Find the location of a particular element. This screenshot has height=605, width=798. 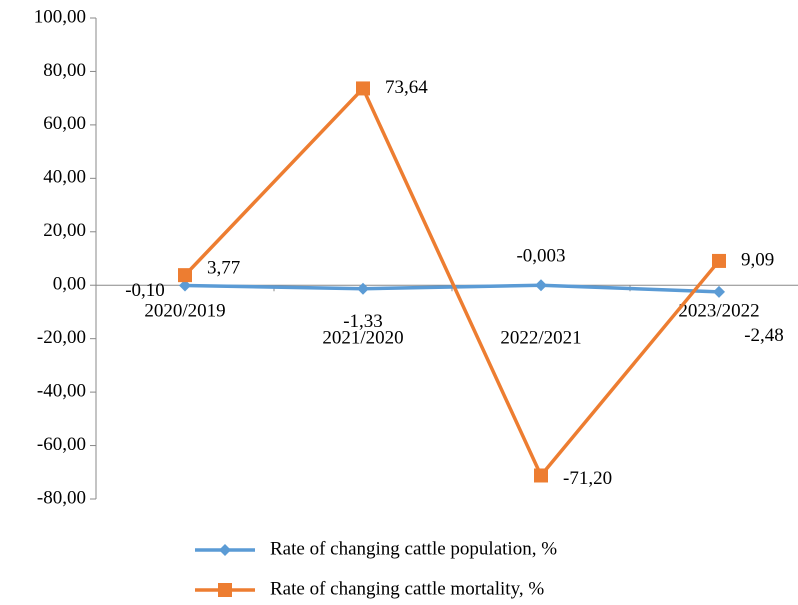

legend-label: Rate of changing cattle population, % is located at coordinates (413, 548).